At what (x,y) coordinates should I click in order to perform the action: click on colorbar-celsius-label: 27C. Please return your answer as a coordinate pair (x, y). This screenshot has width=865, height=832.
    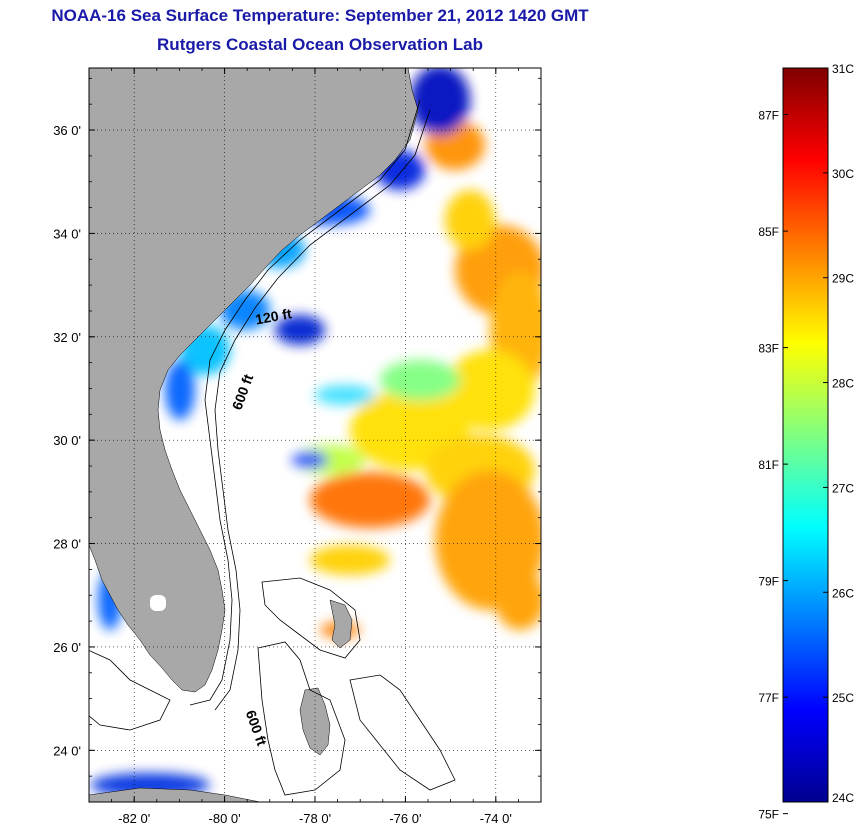
    Looking at the image, I should click on (843, 488).